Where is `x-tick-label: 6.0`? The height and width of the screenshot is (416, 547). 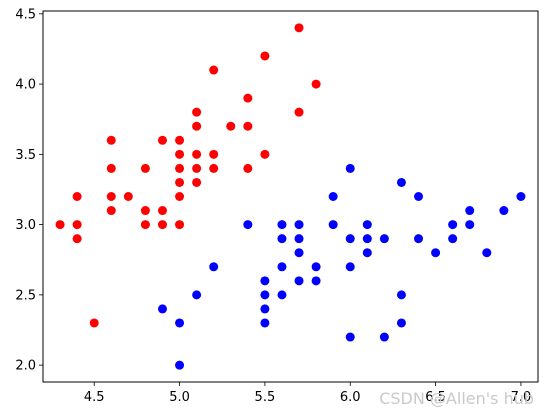
x-tick-label: 6.0 is located at coordinates (350, 397).